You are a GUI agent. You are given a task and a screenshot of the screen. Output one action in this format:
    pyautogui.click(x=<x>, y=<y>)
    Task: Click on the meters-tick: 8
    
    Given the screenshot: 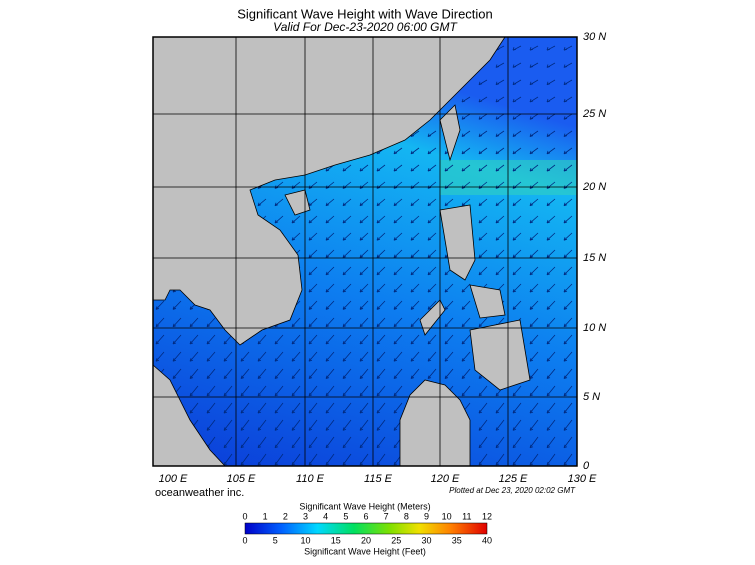 What is the action you would take?
    pyautogui.click(x=406, y=516)
    